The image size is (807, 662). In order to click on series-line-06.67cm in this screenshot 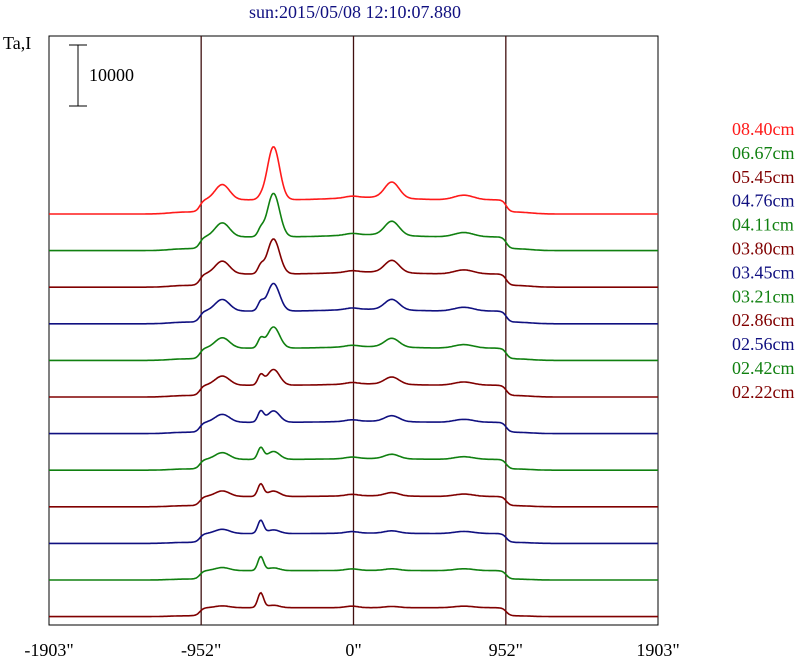, I will do `click(353, 222)`.